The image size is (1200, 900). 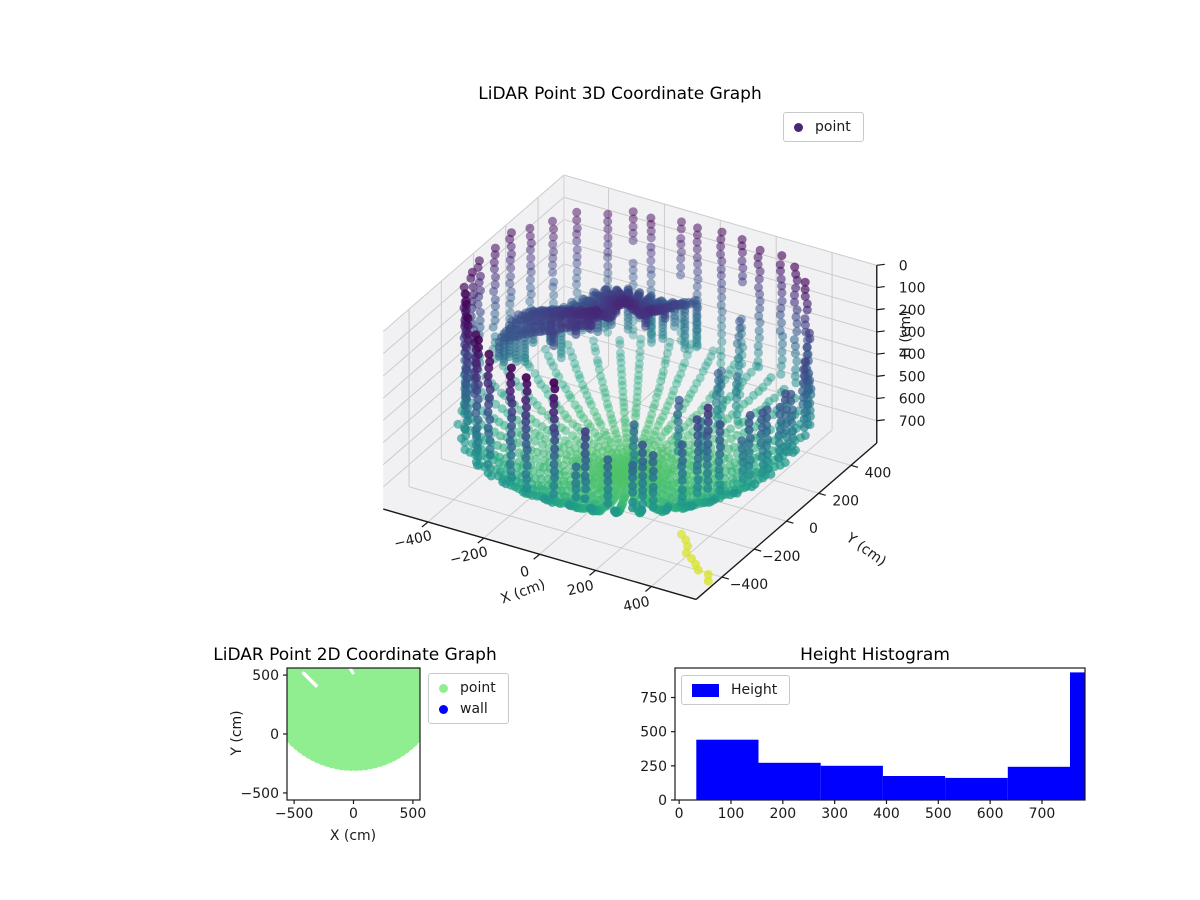 I want to click on histogram-legend: Height, so click(x=736, y=690).